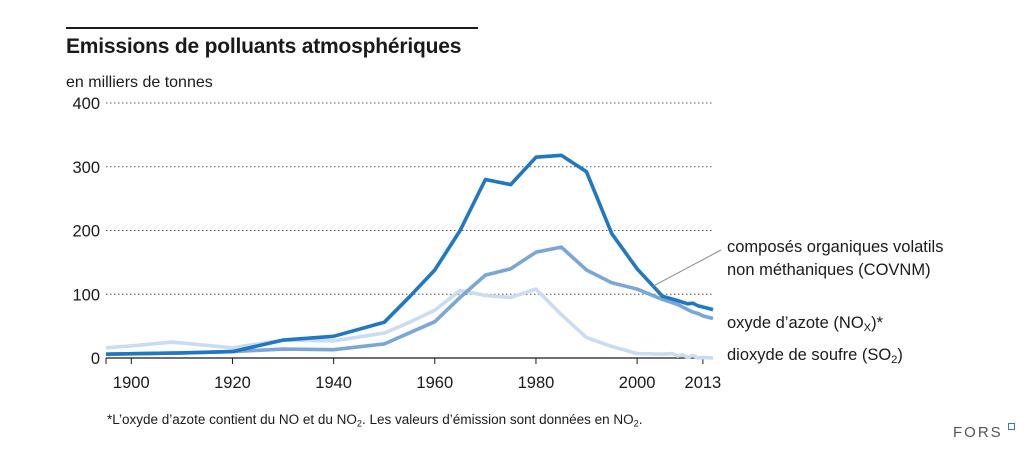  Describe the element at coordinates (867, 327) in the screenshot. I see `legend-nox-sub: X` at that location.